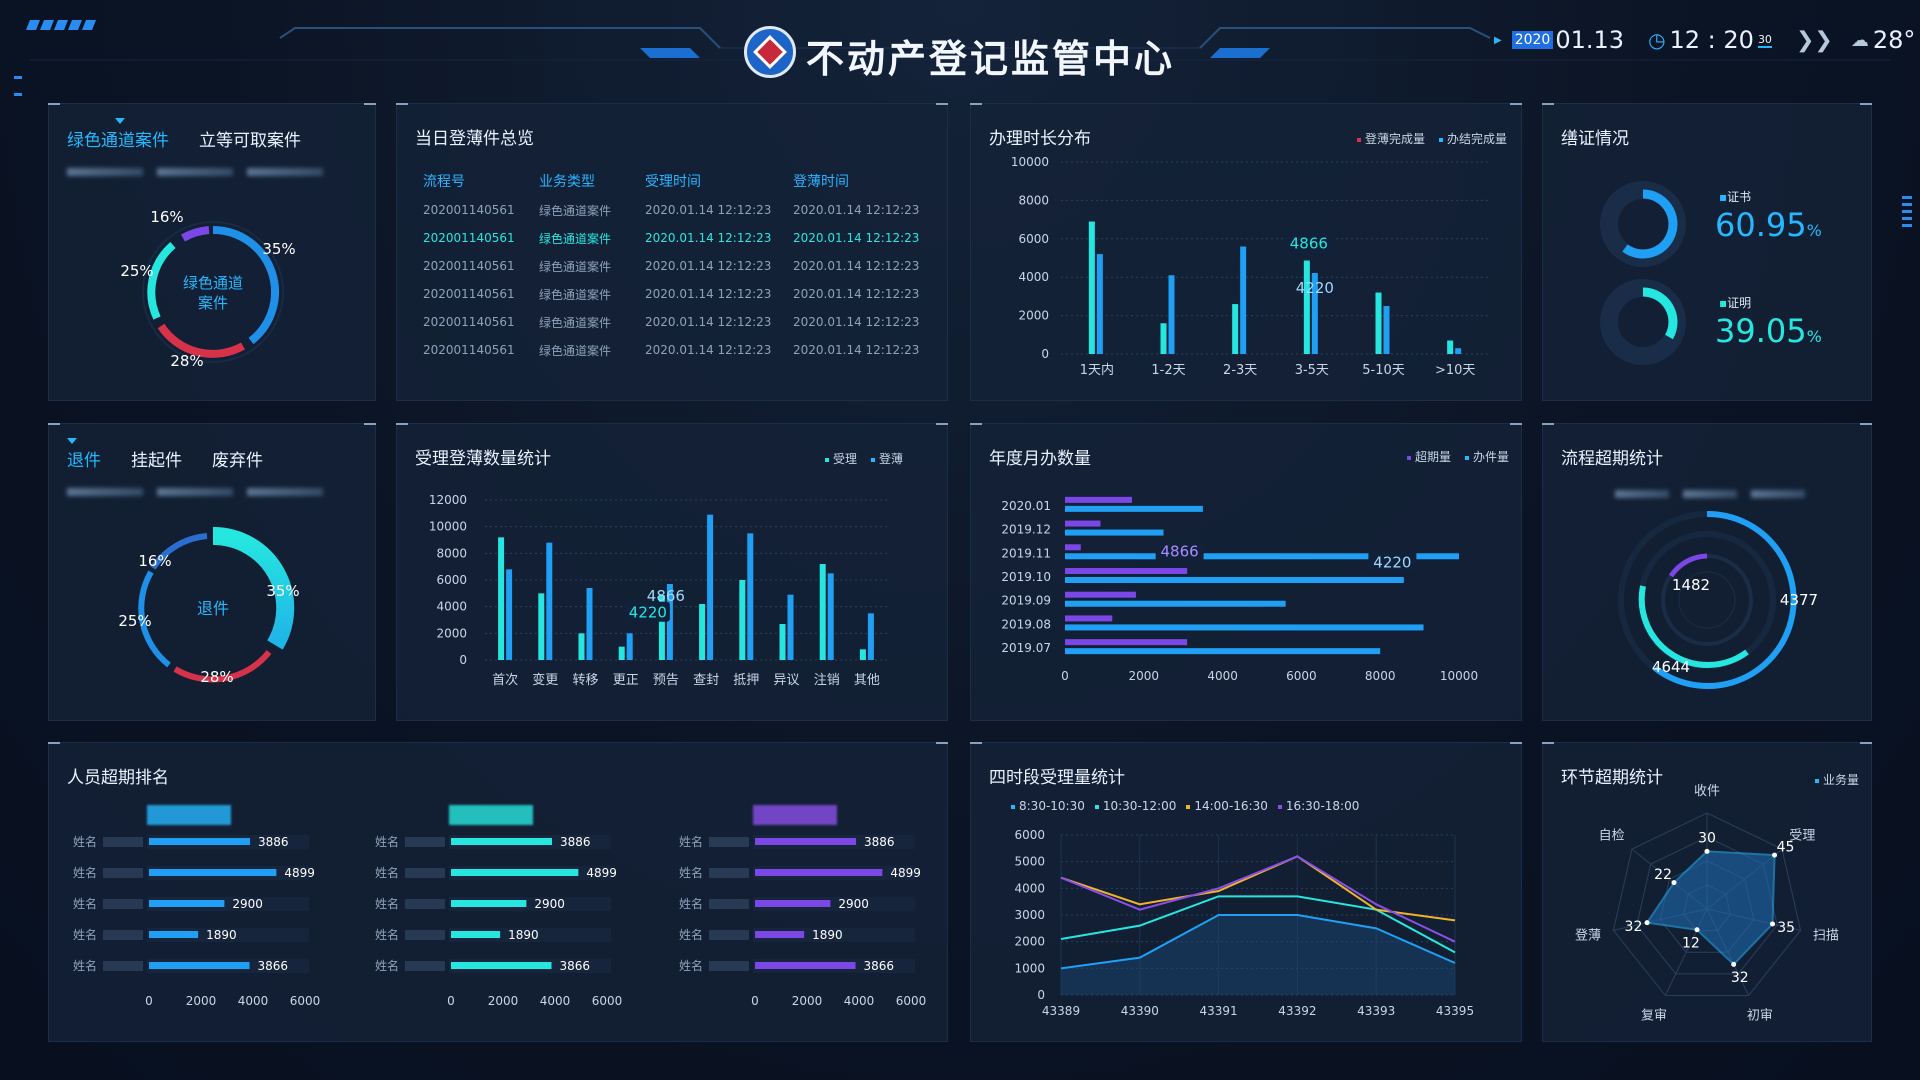 The image size is (1920, 1080). I want to click on x-tick-label: 4000, so click(555, 1001).